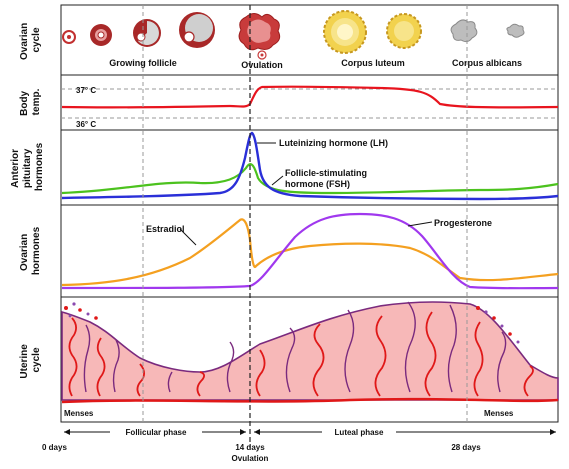  Describe the element at coordinates (86, 90) in the screenshot. I see `temp-37-label: 37° C` at that location.